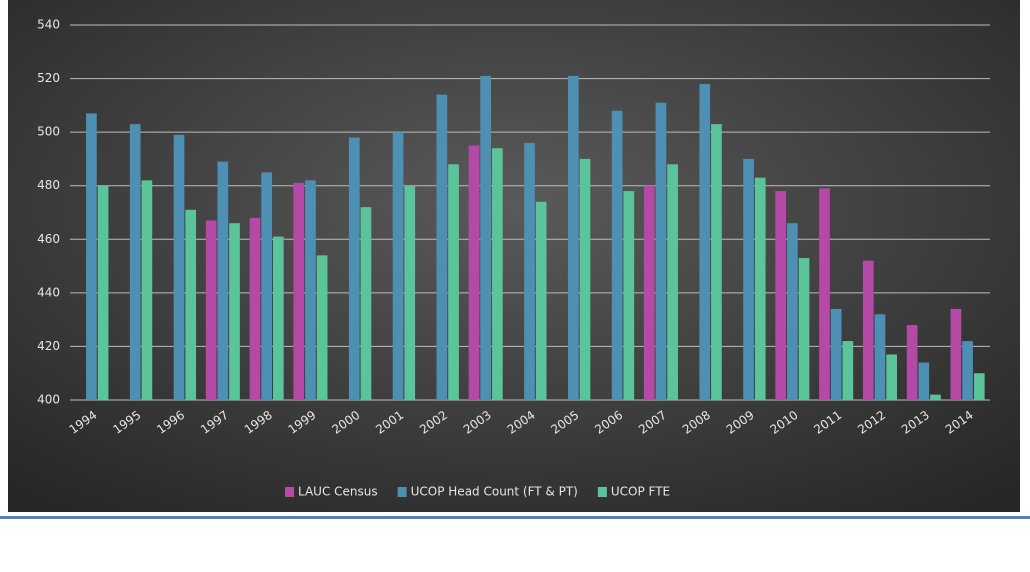  Describe the element at coordinates (48, 292) in the screenshot. I see `y-tick-label: 440` at that location.